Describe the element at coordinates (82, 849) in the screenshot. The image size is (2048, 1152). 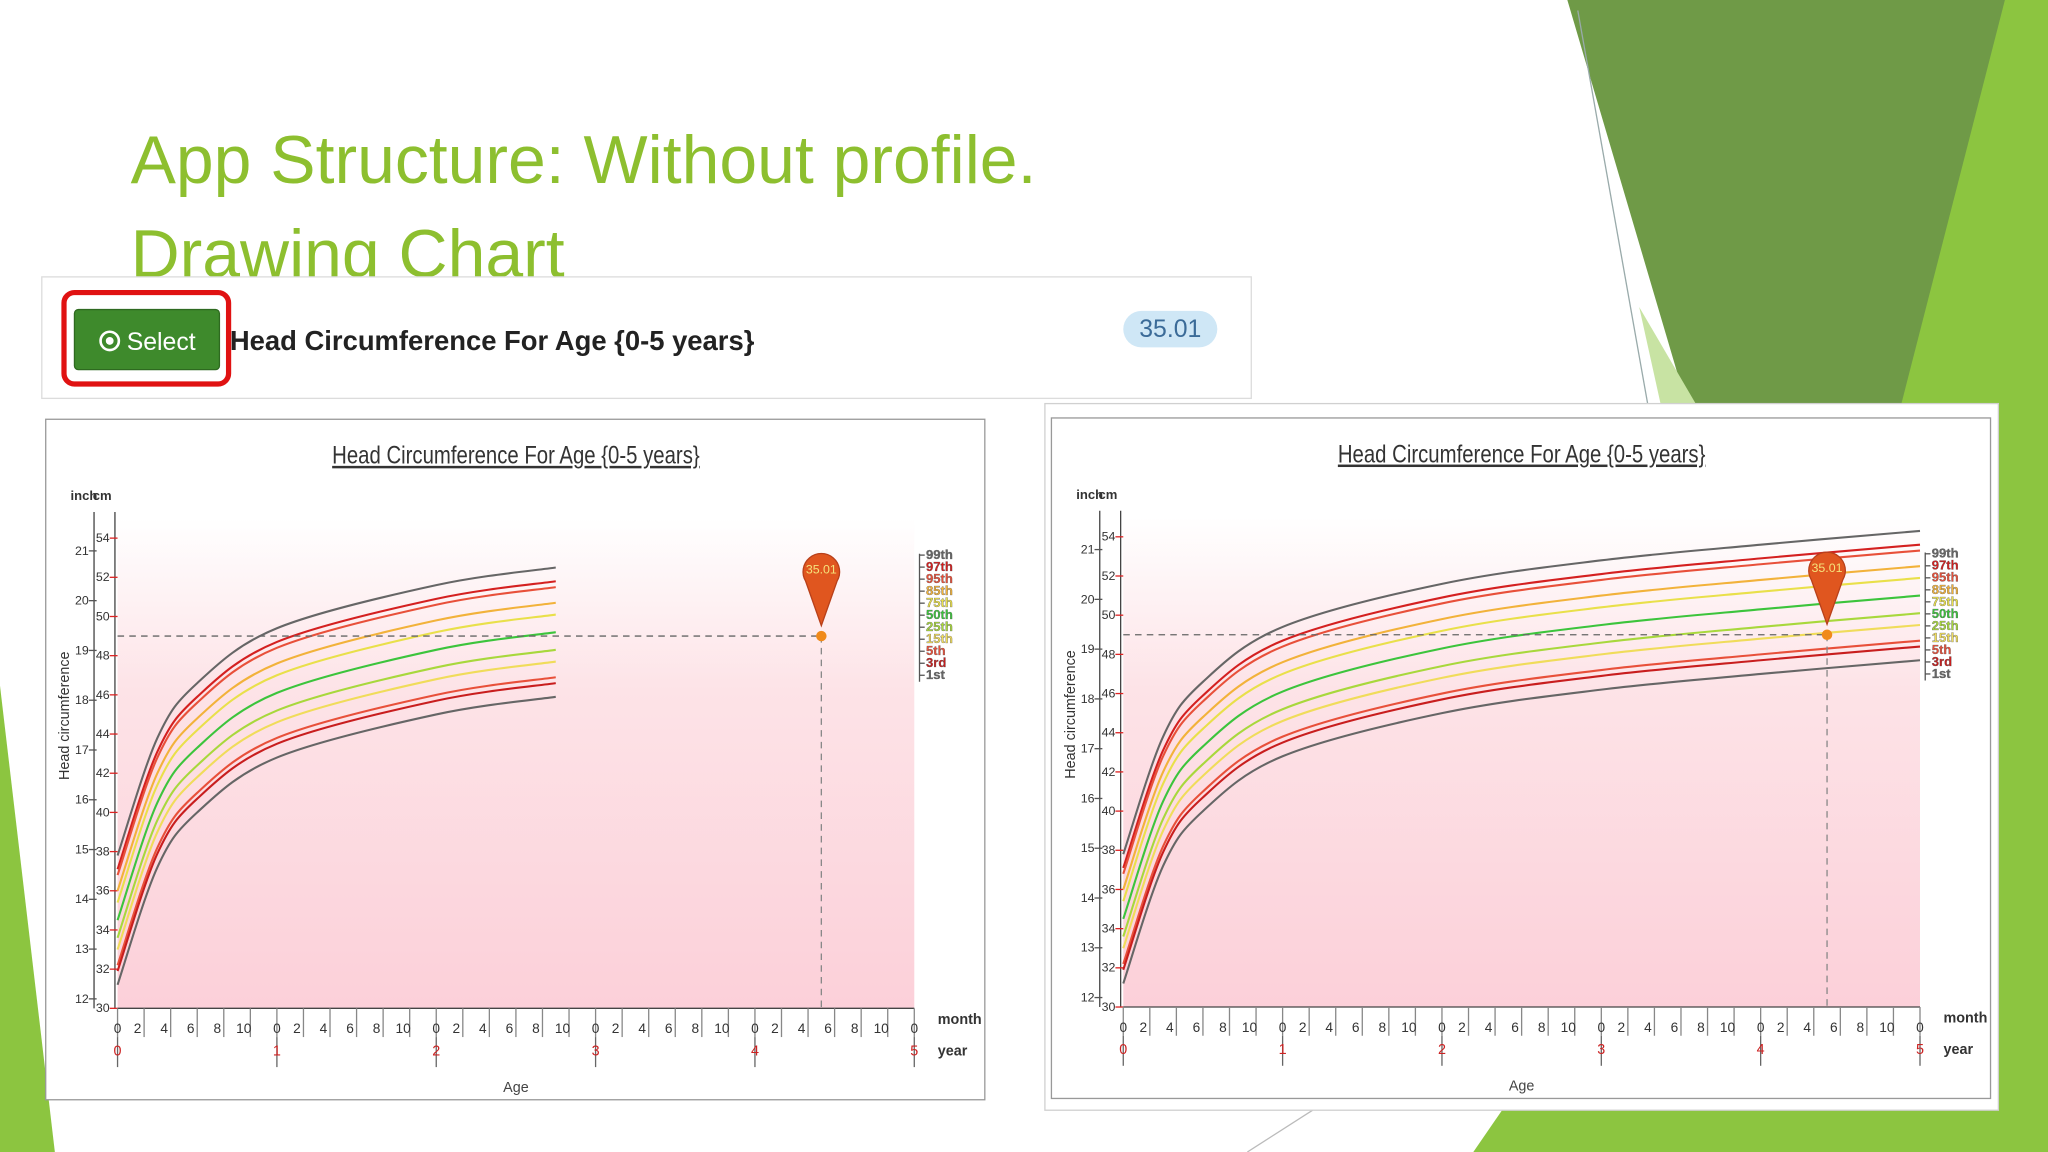
I see `y2-tick-label: 15` at that location.